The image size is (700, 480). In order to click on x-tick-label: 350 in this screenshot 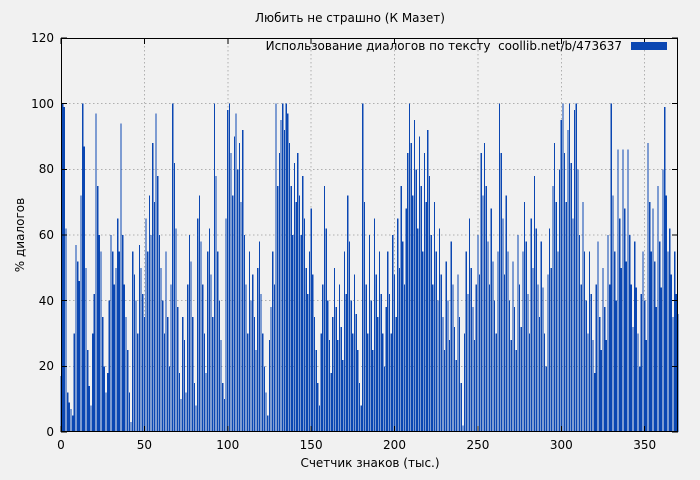, I will do `click(645, 445)`.